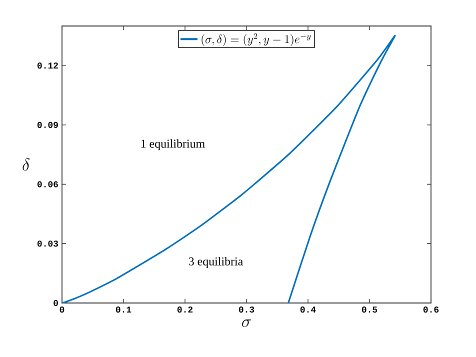 The width and height of the screenshot is (476, 357). Describe the element at coordinates (47, 65) in the screenshot. I see `y-tick-label: 0.12` at that location.